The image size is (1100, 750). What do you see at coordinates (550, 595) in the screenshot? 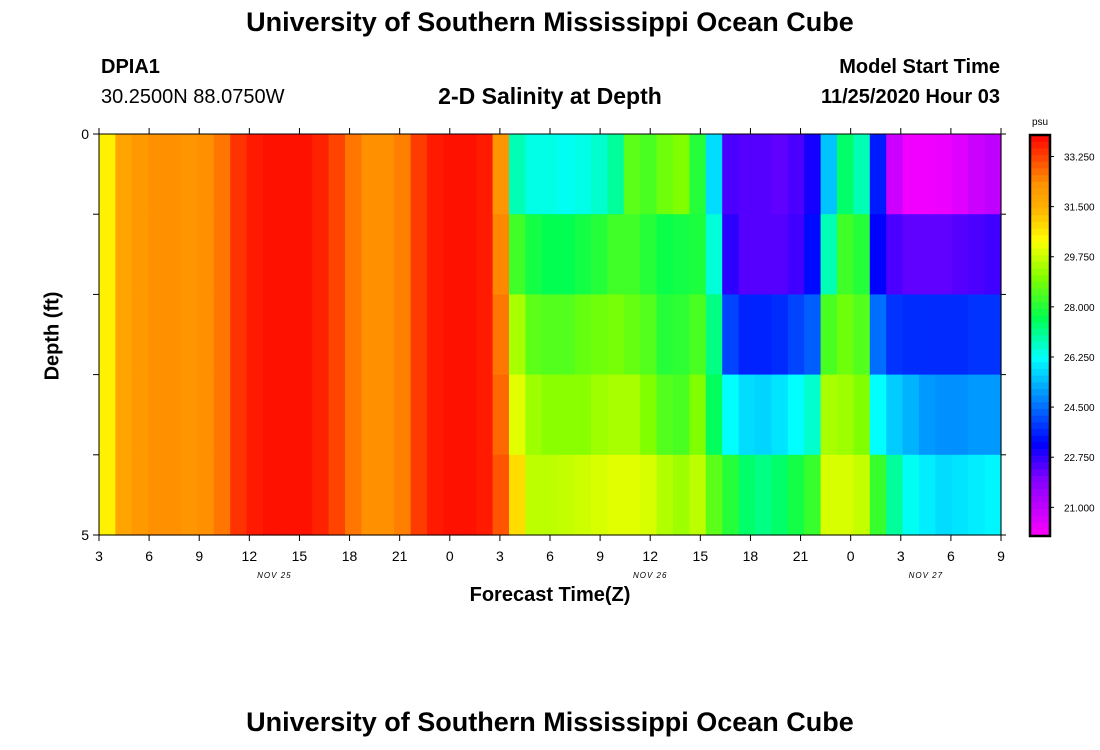
I see `x-axis-label: Forecast Time(Z)` at bounding box center [550, 595].